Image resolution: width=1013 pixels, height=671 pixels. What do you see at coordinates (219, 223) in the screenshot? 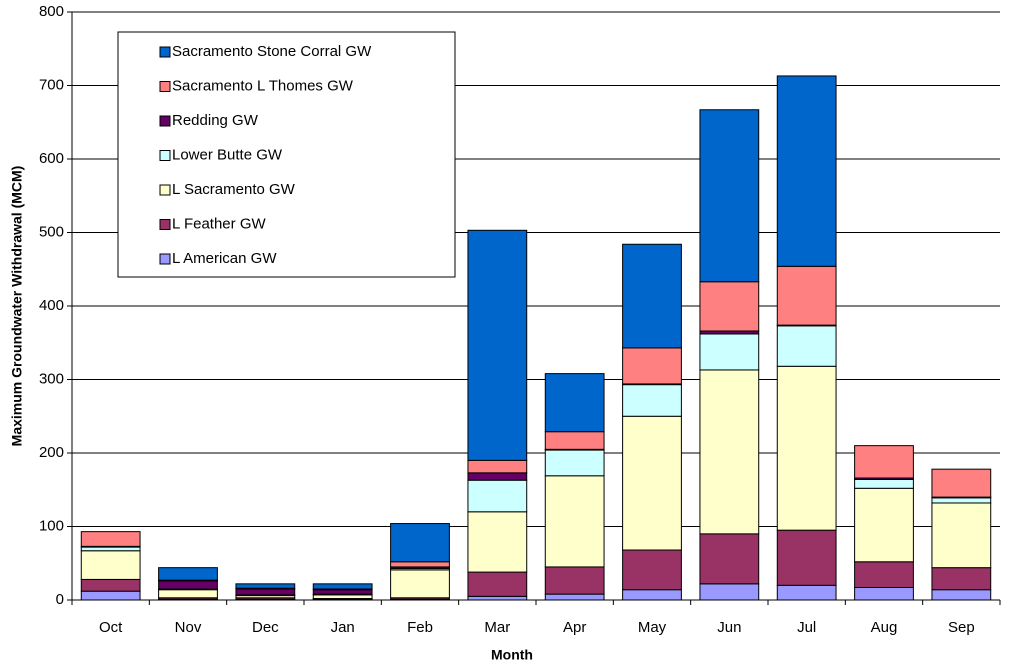
I see `legend-label: L Feather GW` at bounding box center [219, 223].